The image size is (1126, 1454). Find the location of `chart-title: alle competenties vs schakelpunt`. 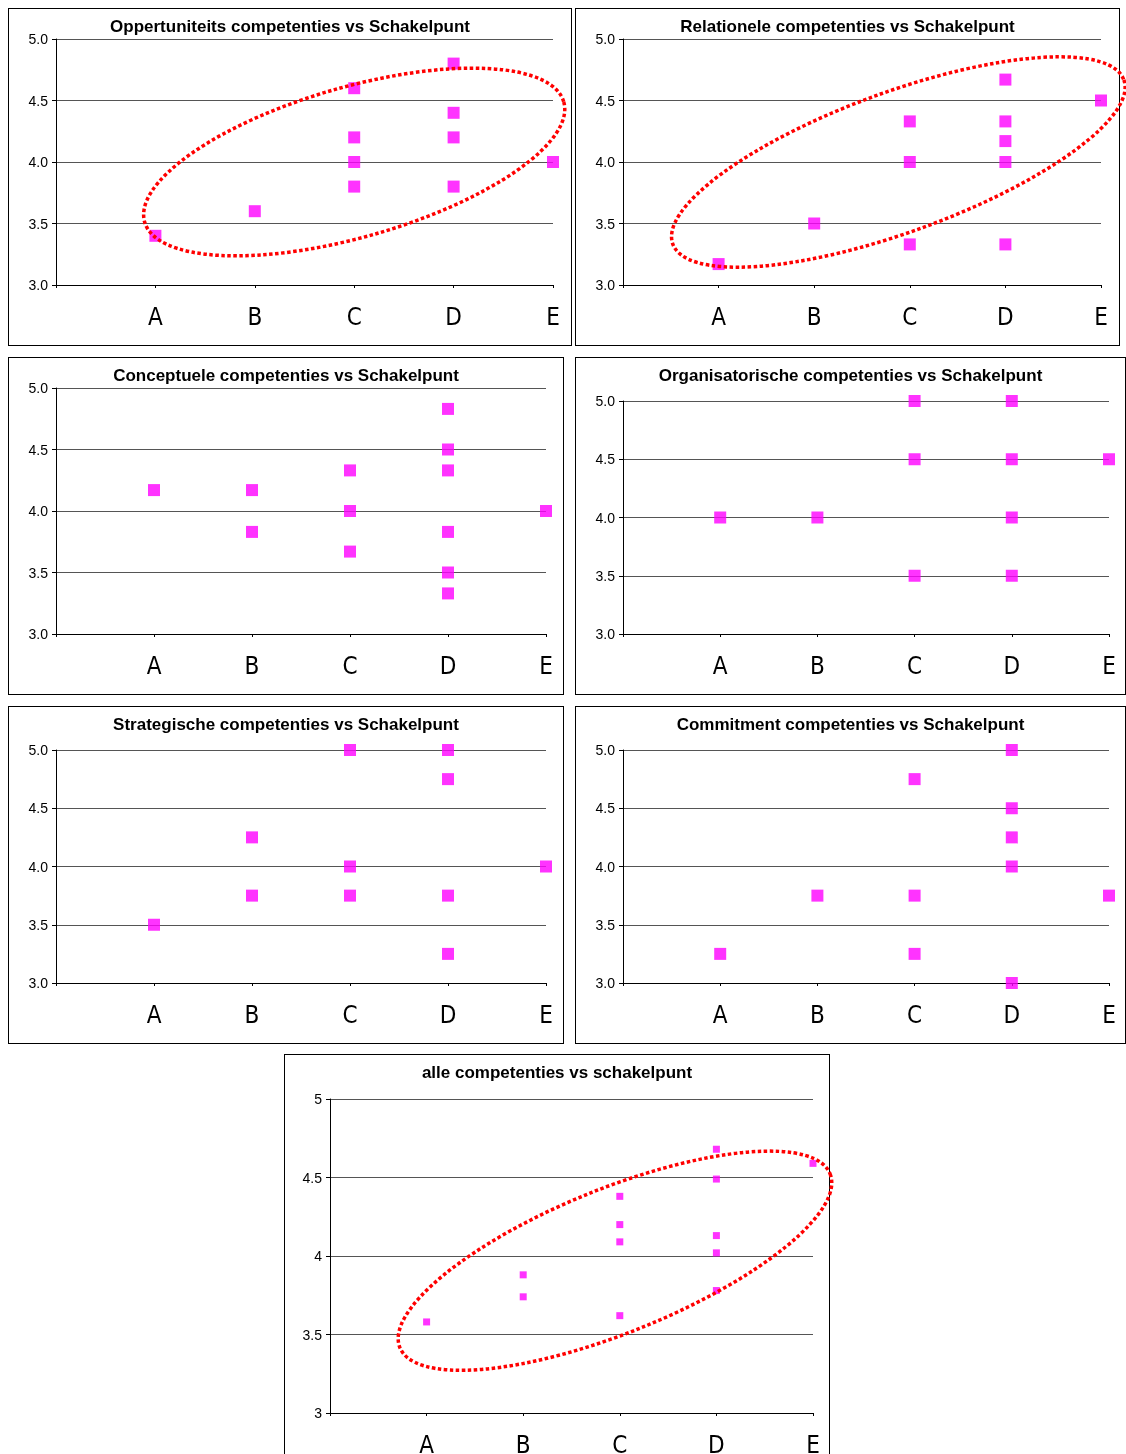

chart-title: alle competenties vs schakelpunt is located at coordinates (557, 1072).